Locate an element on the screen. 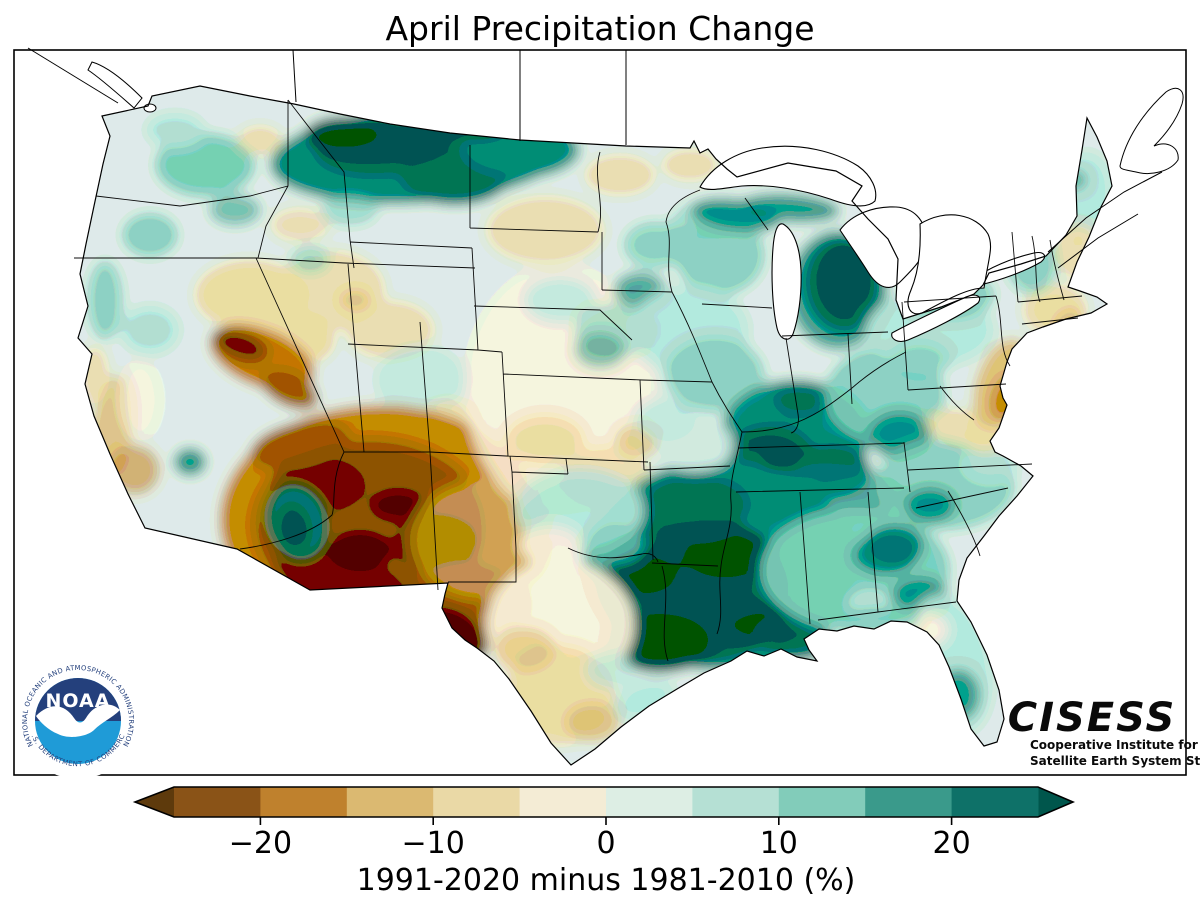  colorbar-outline is located at coordinates (604, 802).